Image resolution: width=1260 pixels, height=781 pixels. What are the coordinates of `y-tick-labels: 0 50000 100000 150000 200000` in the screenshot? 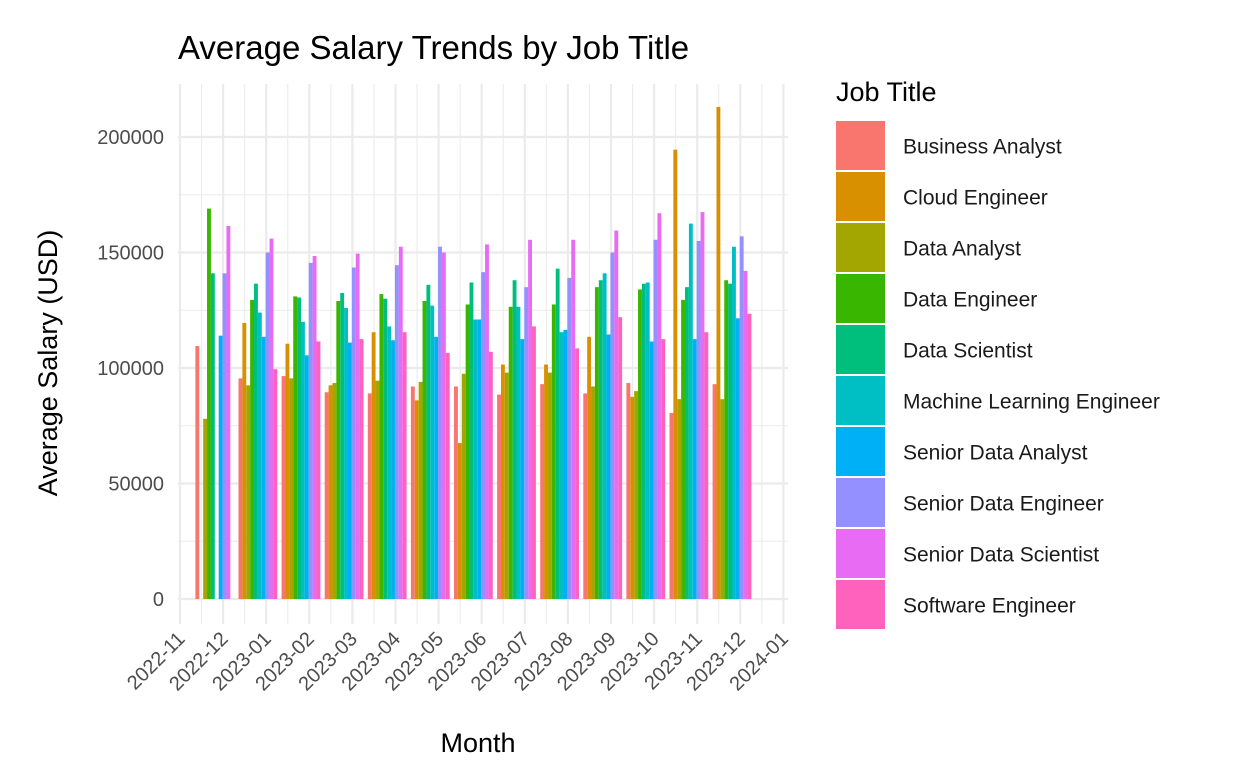 It's located at (130, 369).